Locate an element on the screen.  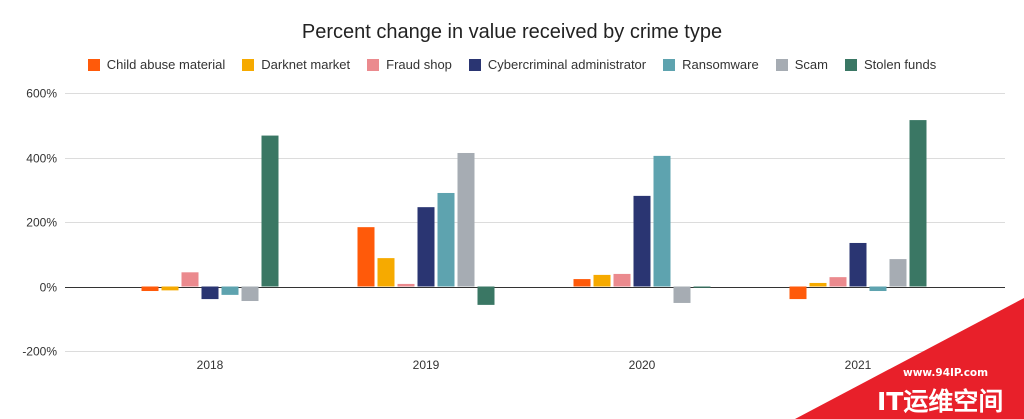
legend-label: Ransomware is located at coordinates (720, 64).